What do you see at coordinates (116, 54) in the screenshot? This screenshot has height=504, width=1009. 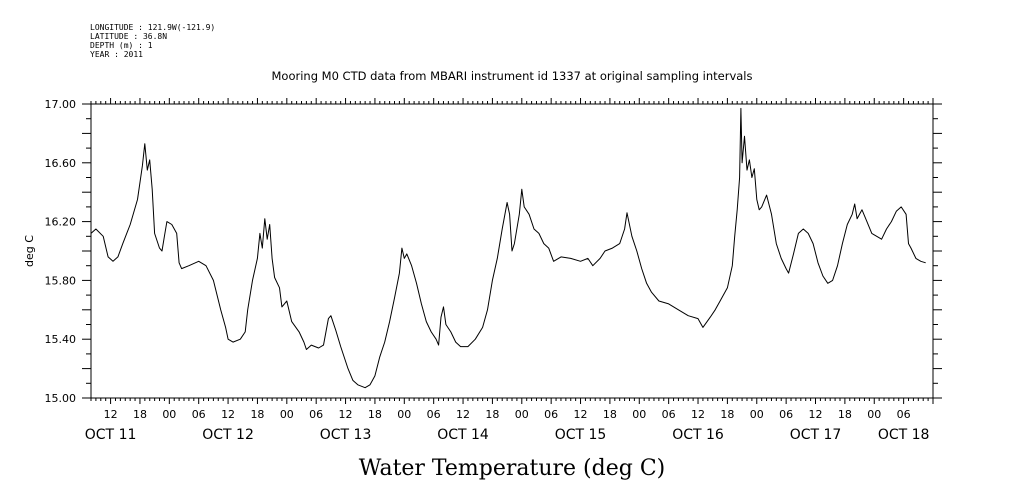 I see `meta-year: YEAR : 2011` at bounding box center [116, 54].